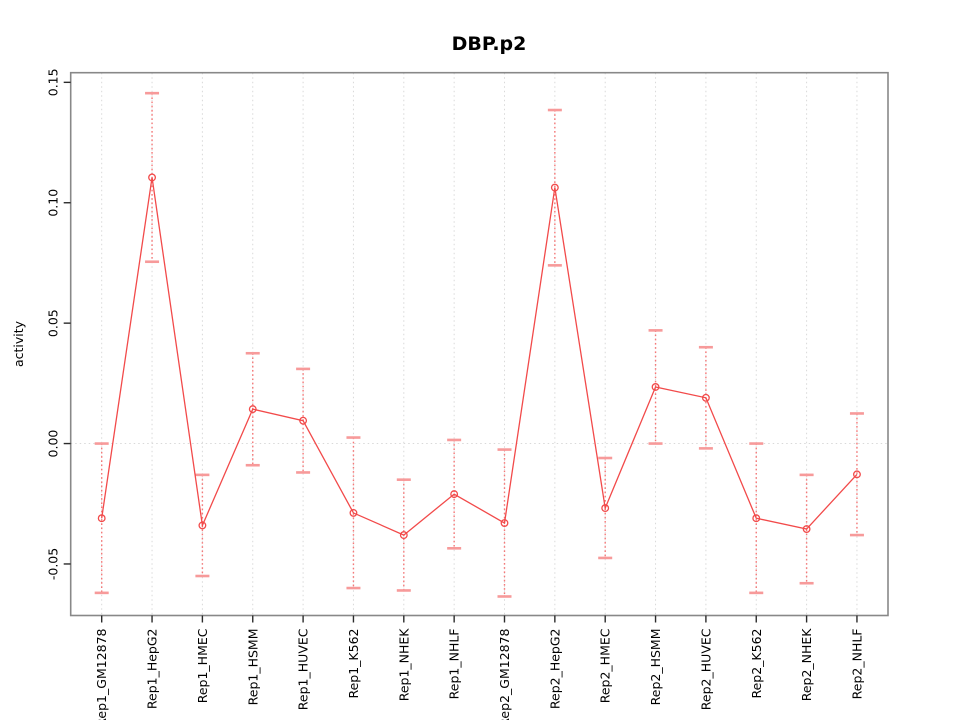  Describe the element at coordinates (605, 665) in the screenshot. I see `x-tick-label: Rep2_HMEC` at that location.